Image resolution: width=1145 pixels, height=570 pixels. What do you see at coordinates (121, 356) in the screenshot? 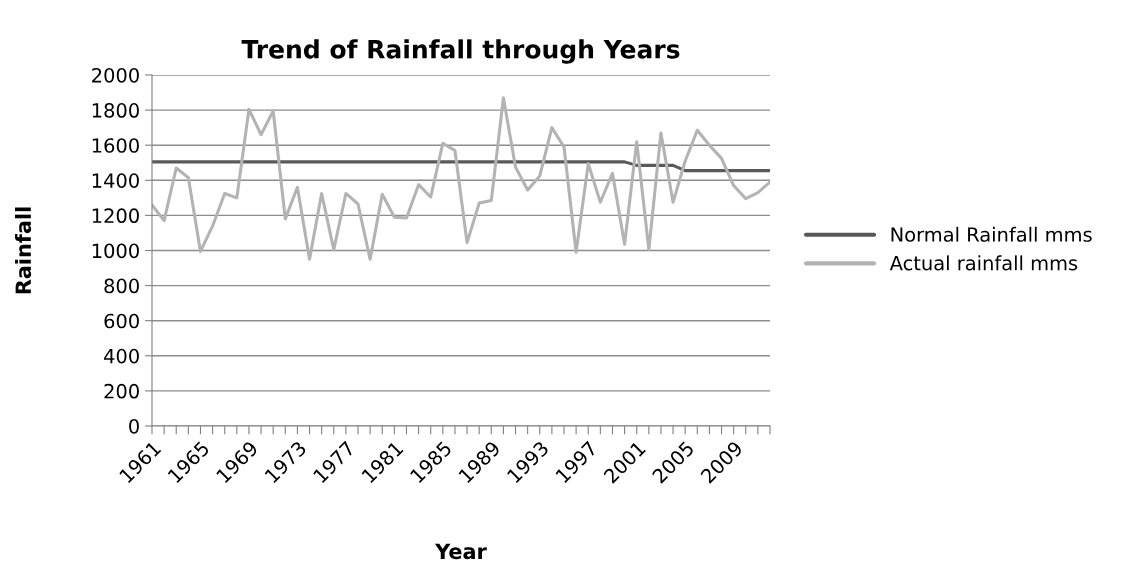
I see `y-tick-label: 400` at bounding box center [121, 356].